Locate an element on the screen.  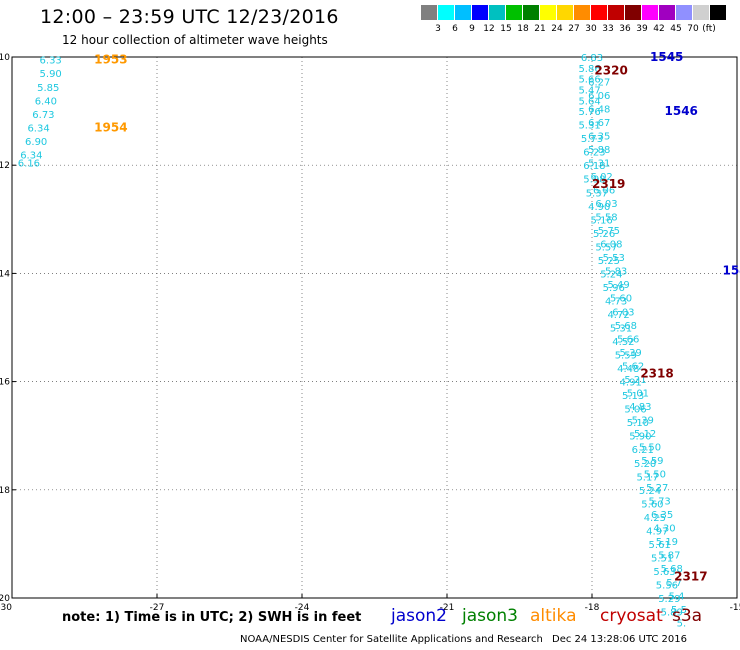
wave-height-value: 5.25 is located at coordinates (609, 261).